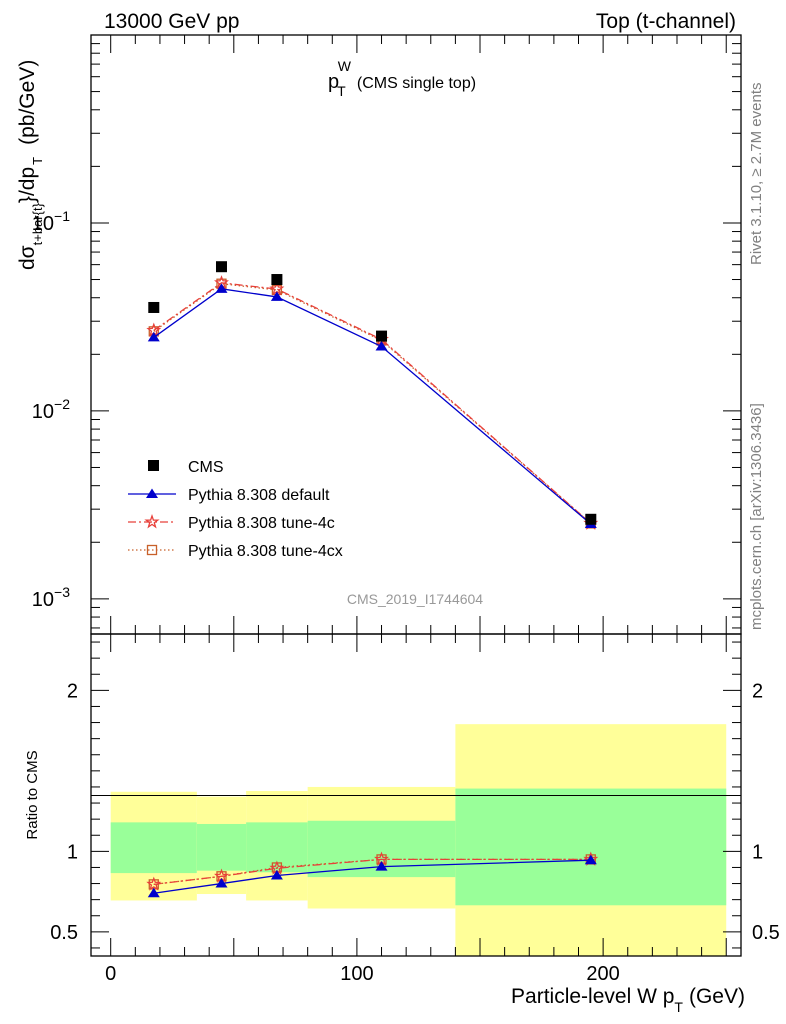 This screenshot has width=786, height=1024. What do you see at coordinates (756, 516) in the screenshot?
I see `mcplots-label: mcplots.cern.ch [arXiv:1306.3436]` at bounding box center [756, 516].